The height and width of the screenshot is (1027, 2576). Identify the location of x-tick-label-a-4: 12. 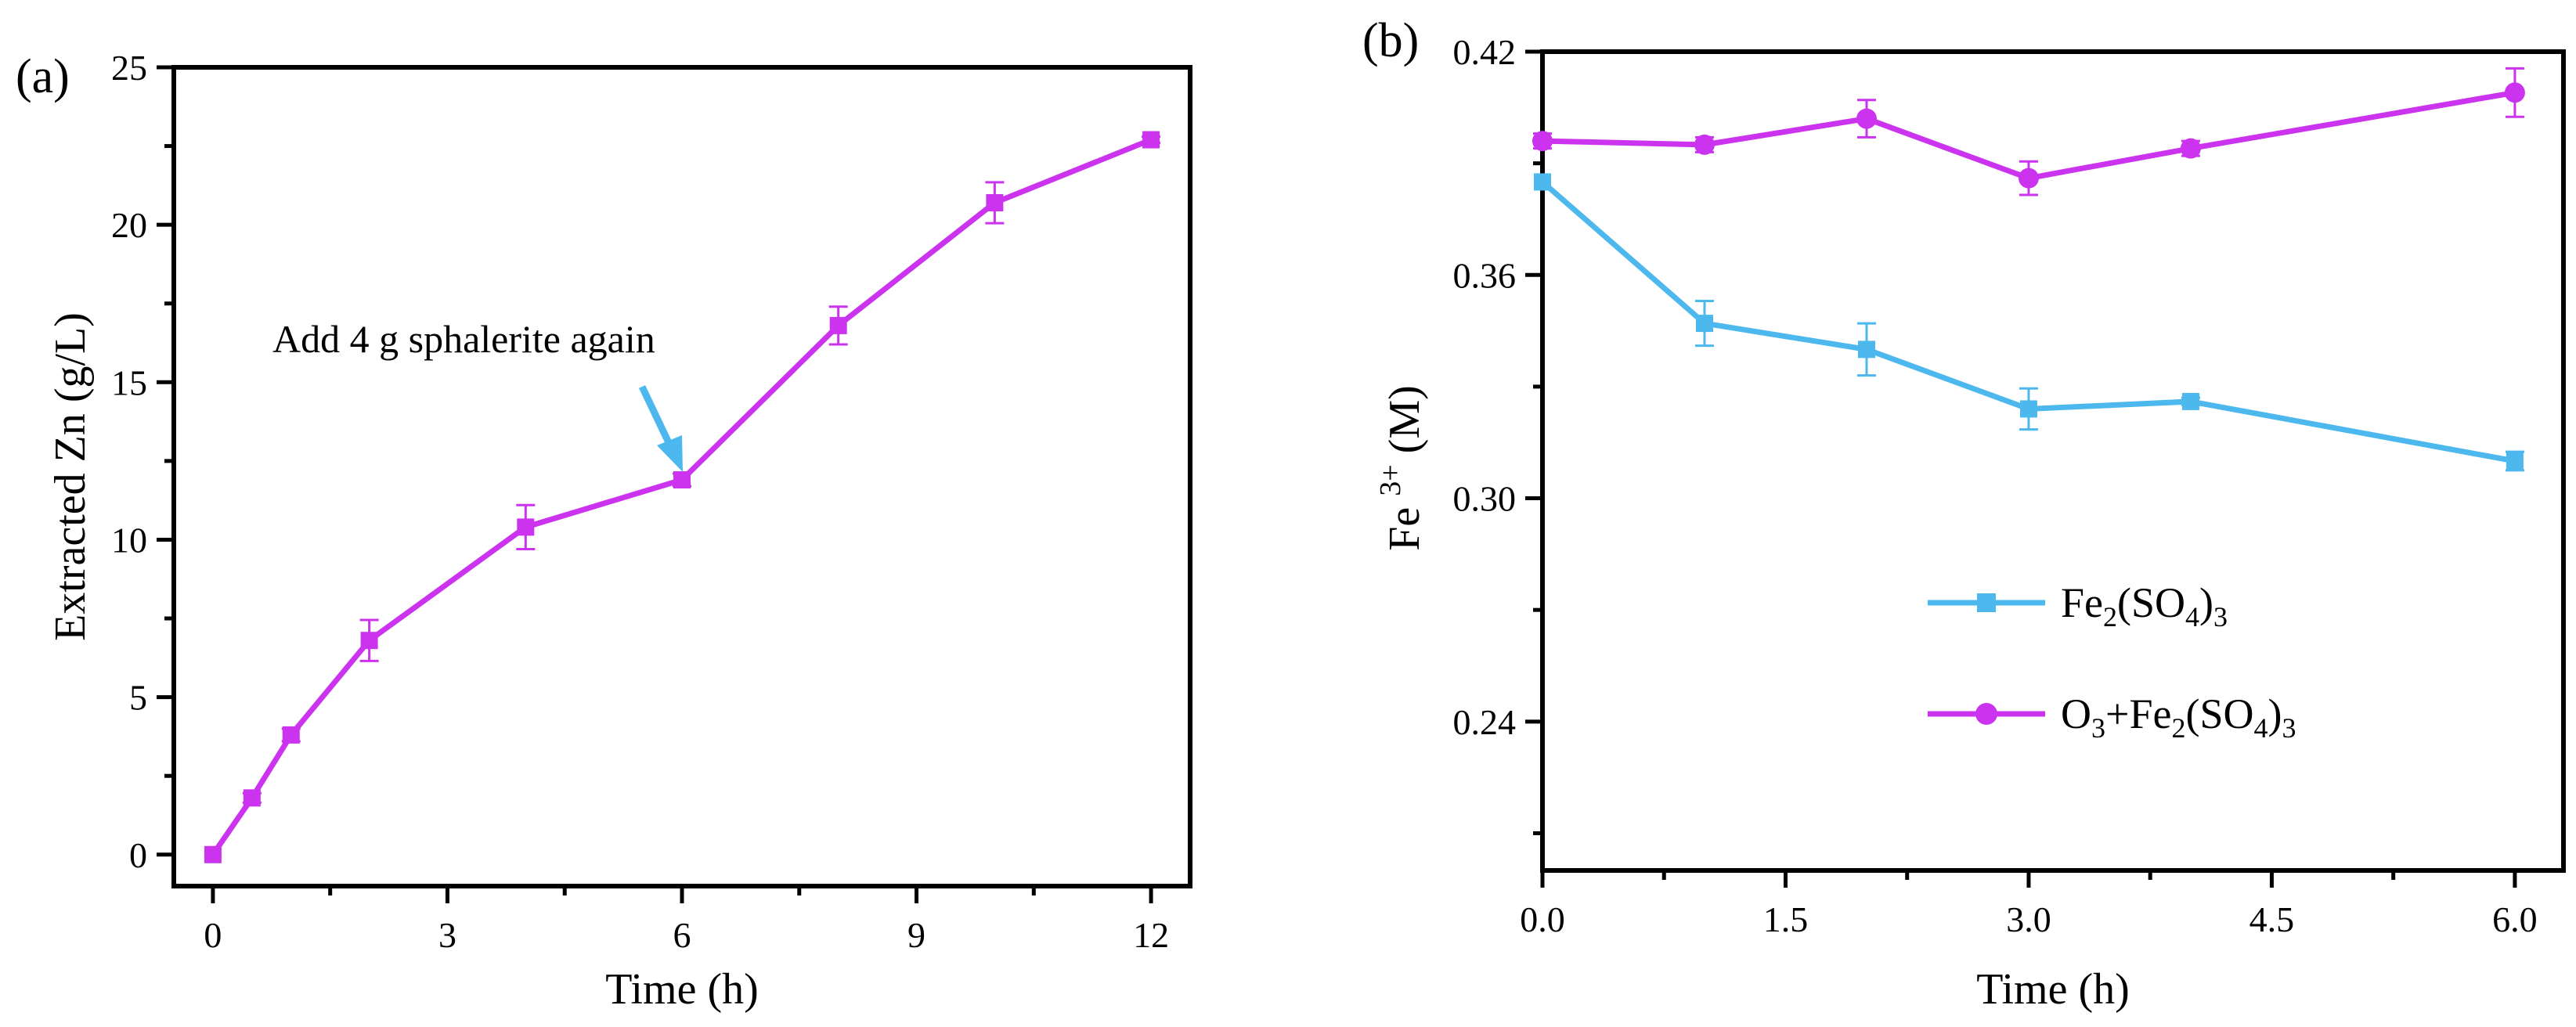
(1151, 935).